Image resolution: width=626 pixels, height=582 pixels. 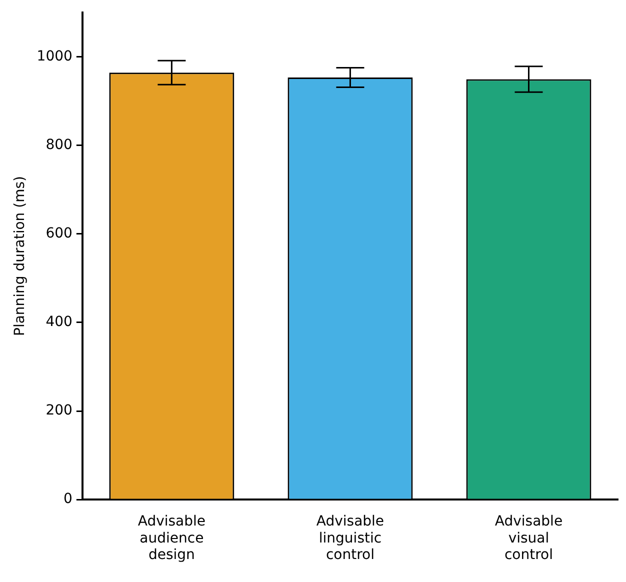 I want to click on y-tick-label: 800, so click(x=59, y=144).